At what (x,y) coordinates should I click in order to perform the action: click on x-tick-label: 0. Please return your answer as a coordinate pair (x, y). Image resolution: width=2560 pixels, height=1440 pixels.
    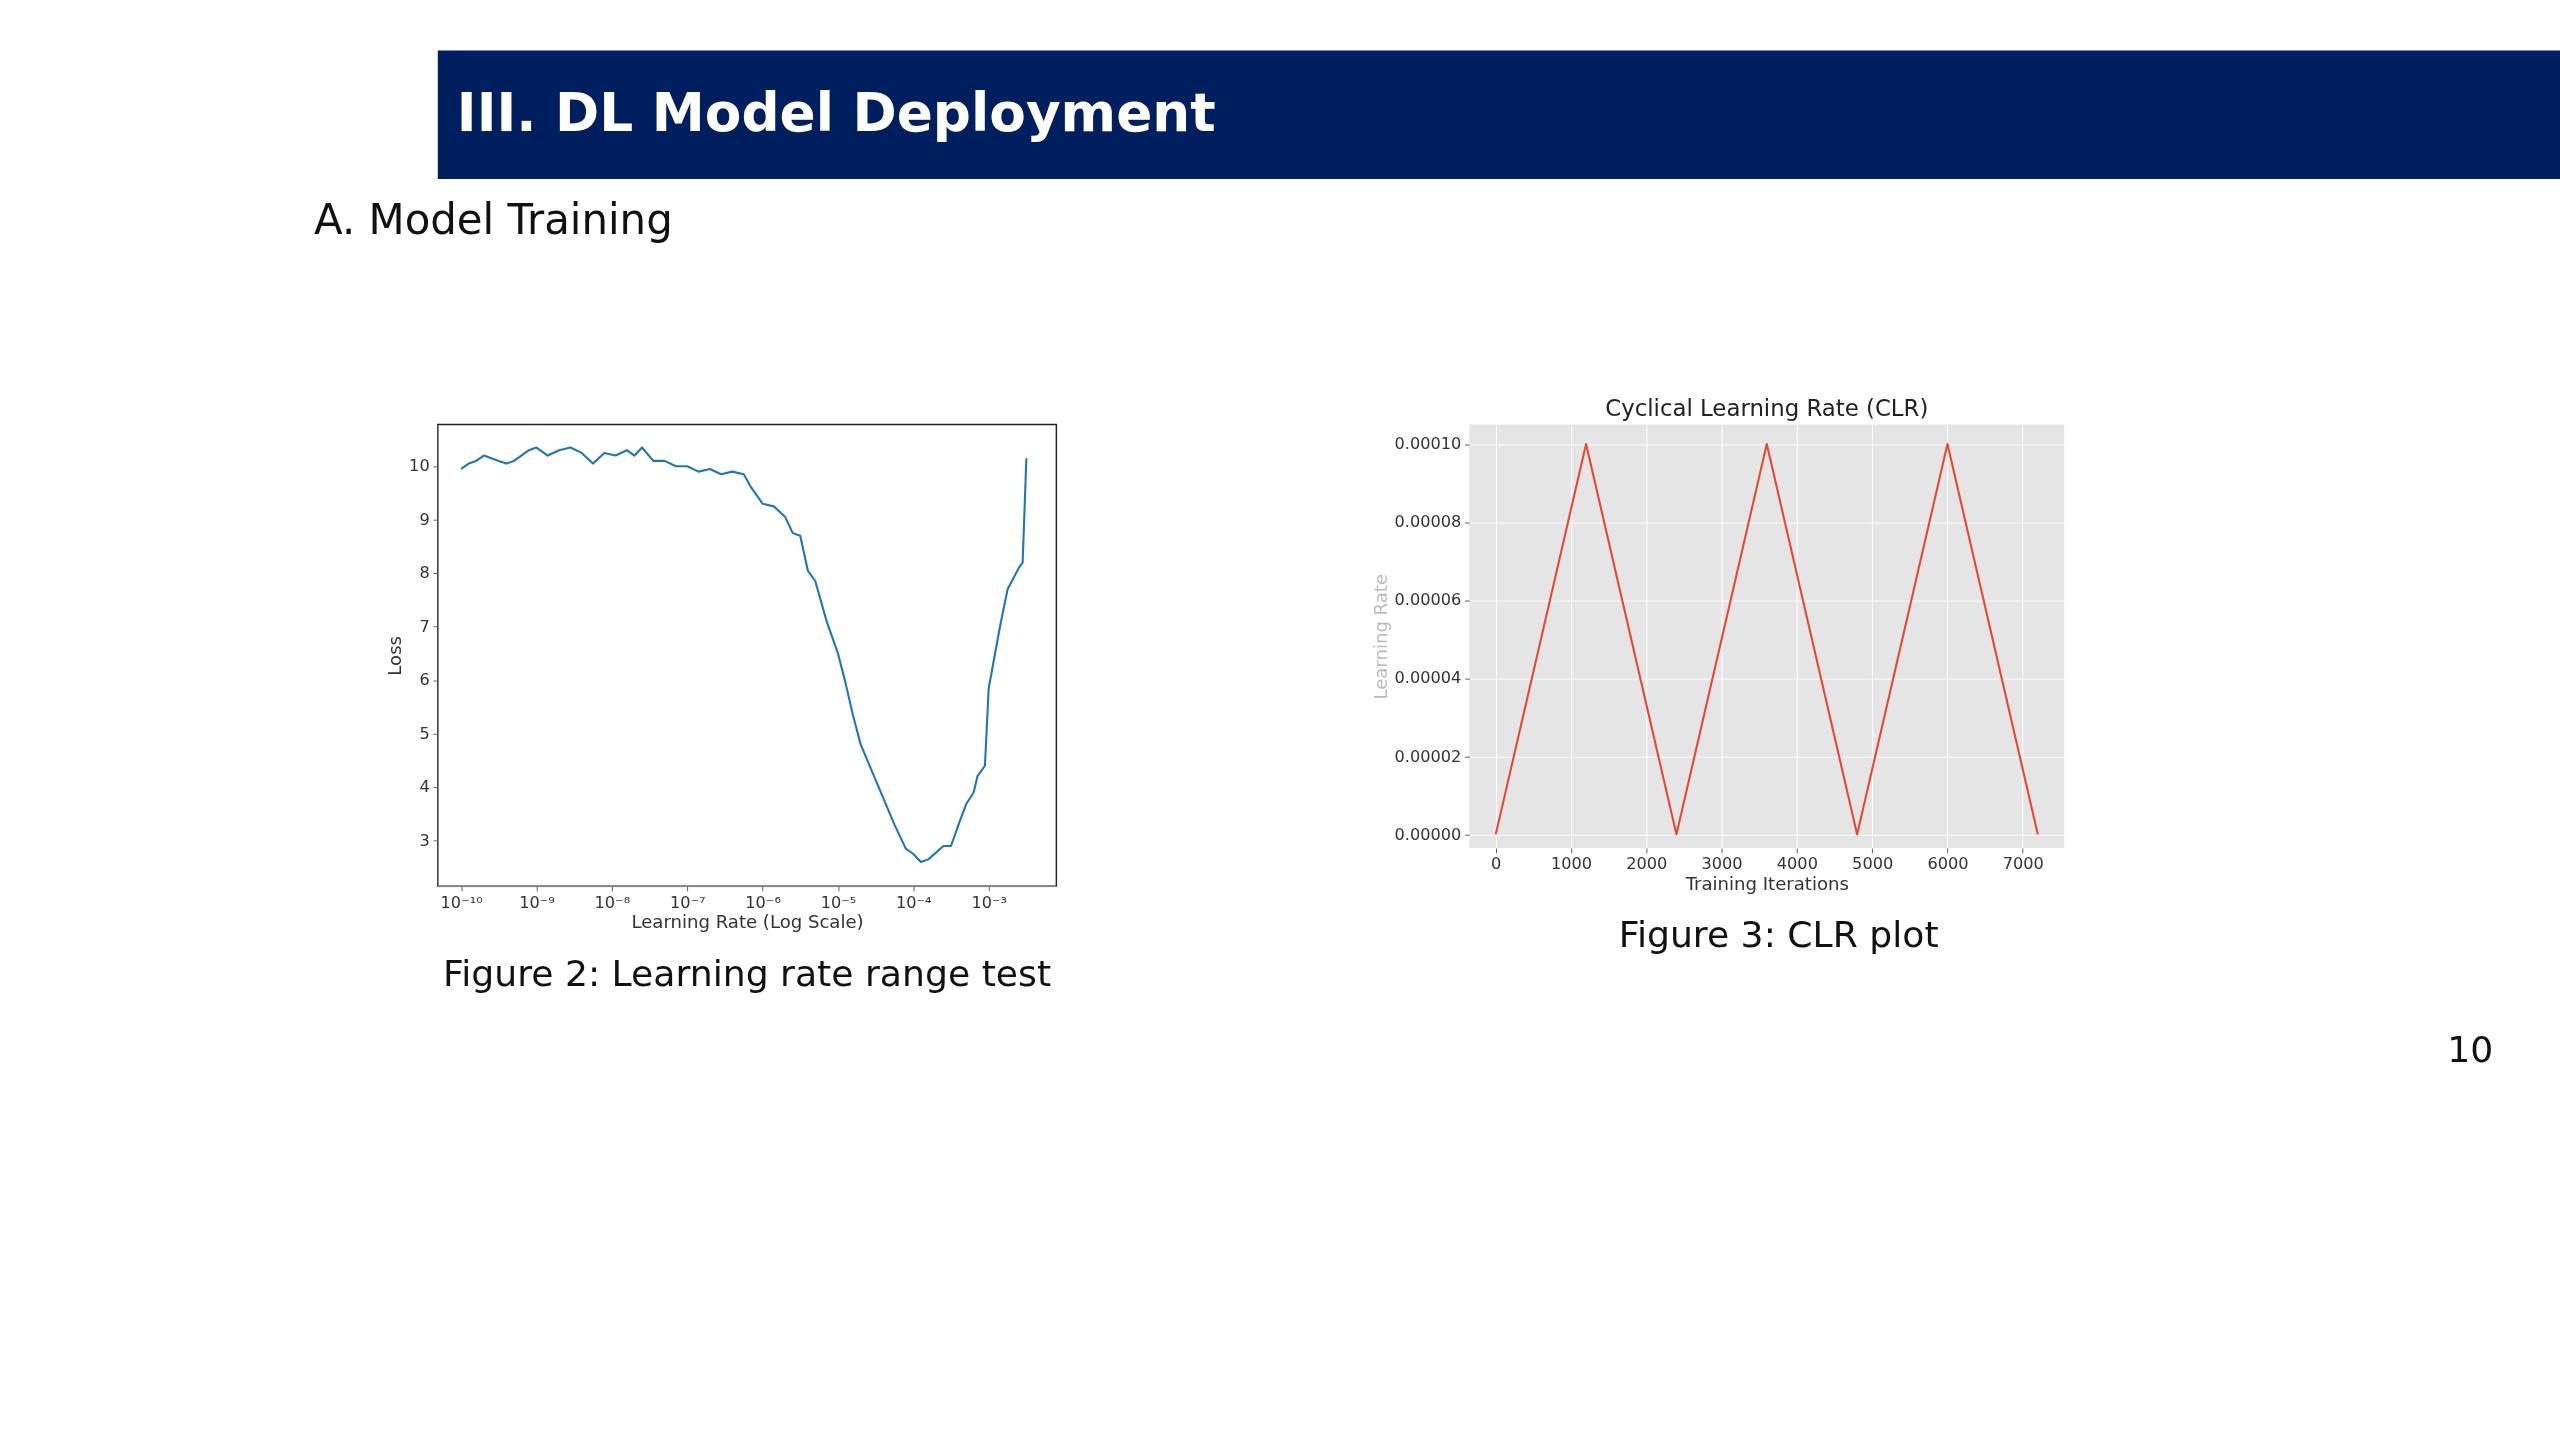
    Looking at the image, I should click on (1496, 864).